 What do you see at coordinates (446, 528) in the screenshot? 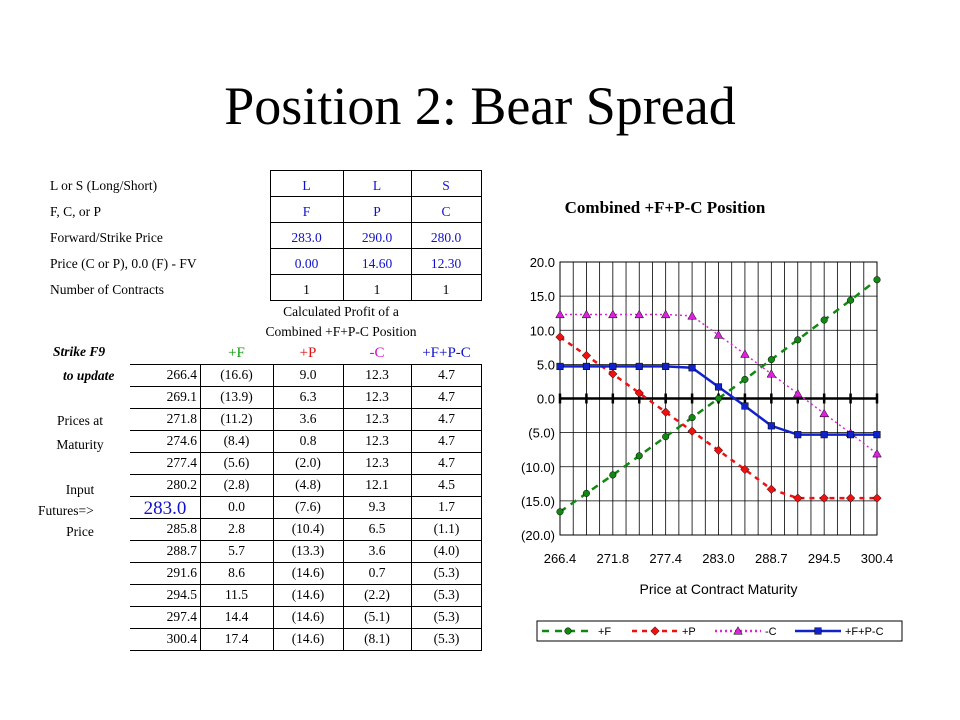
I see `profit-cell: (1.1)` at bounding box center [446, 528].